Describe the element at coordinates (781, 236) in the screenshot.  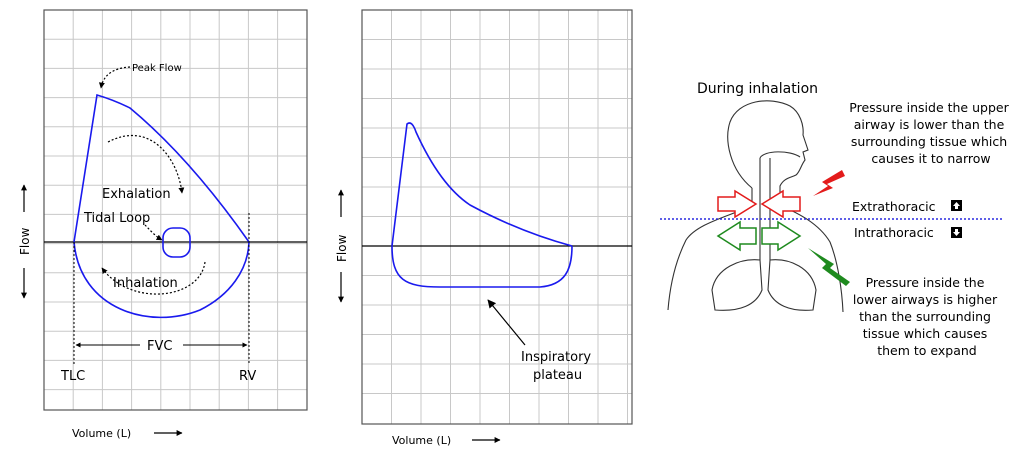
I see `right-expand-arrow` at that location.